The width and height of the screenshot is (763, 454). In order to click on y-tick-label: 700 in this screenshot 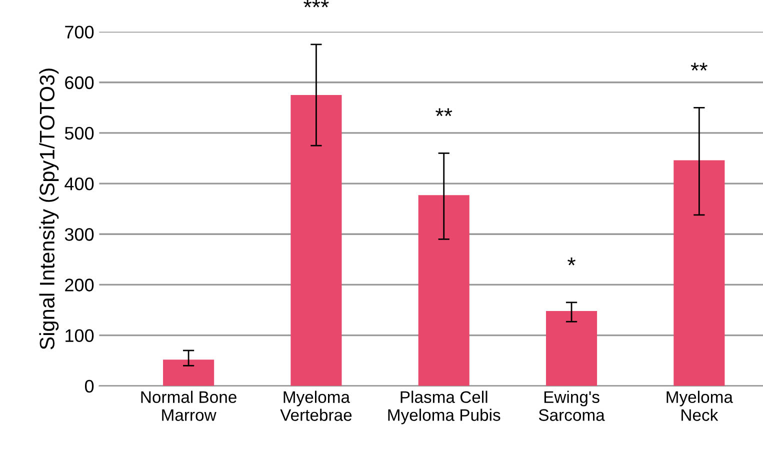, I will do `click(79, 32)`.